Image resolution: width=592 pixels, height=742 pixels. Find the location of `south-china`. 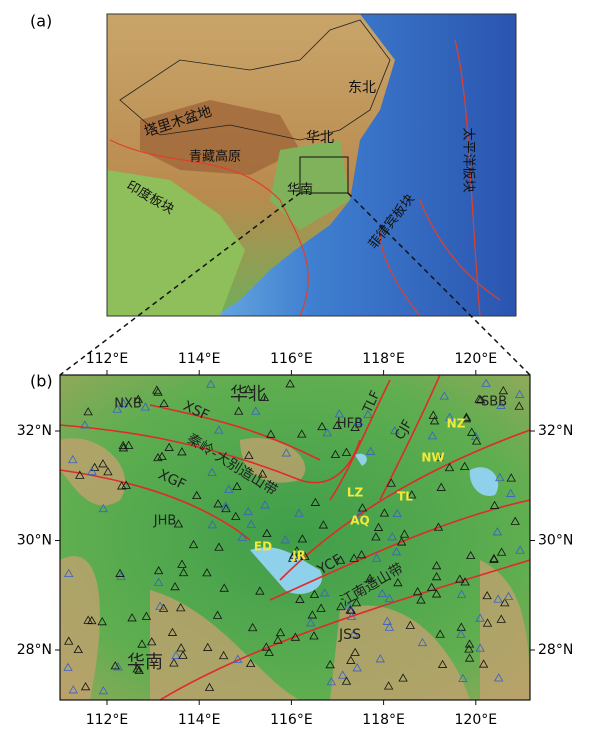

south-china is located at coordinates (310, 185).